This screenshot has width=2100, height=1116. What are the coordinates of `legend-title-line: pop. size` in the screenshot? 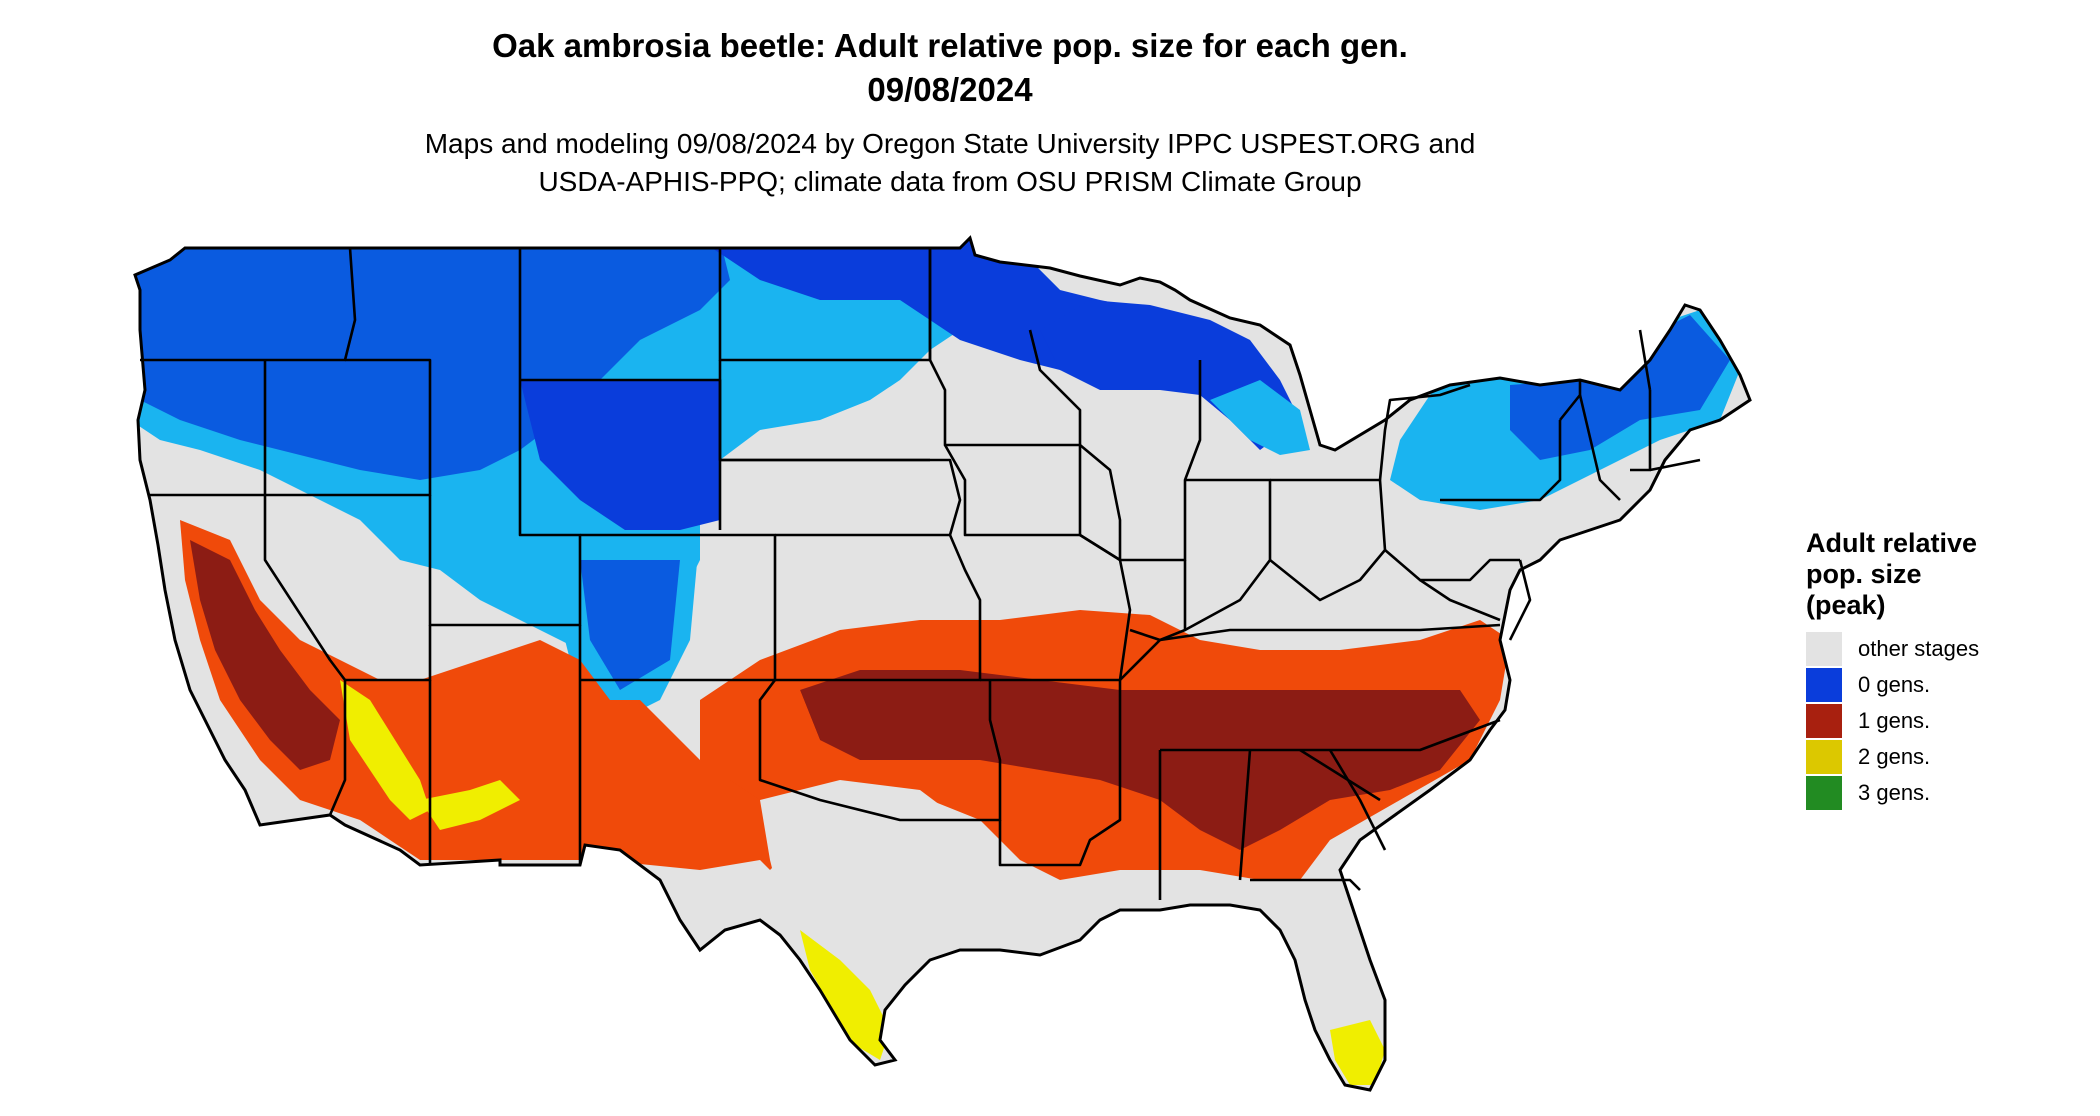 It's located at (1864, 574).